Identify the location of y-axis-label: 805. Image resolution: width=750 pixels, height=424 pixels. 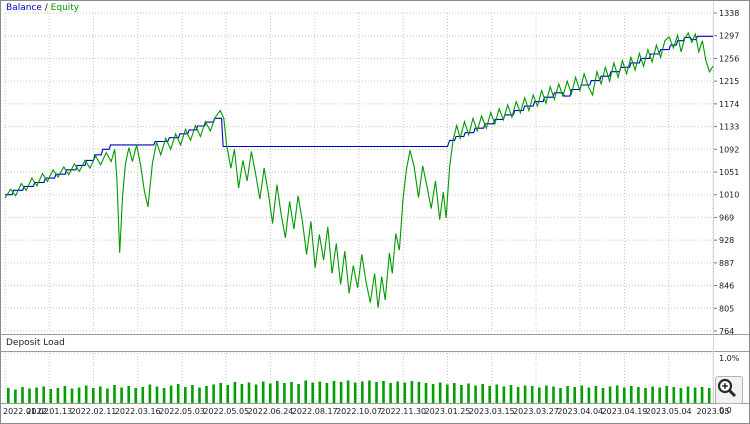
(726, 308).